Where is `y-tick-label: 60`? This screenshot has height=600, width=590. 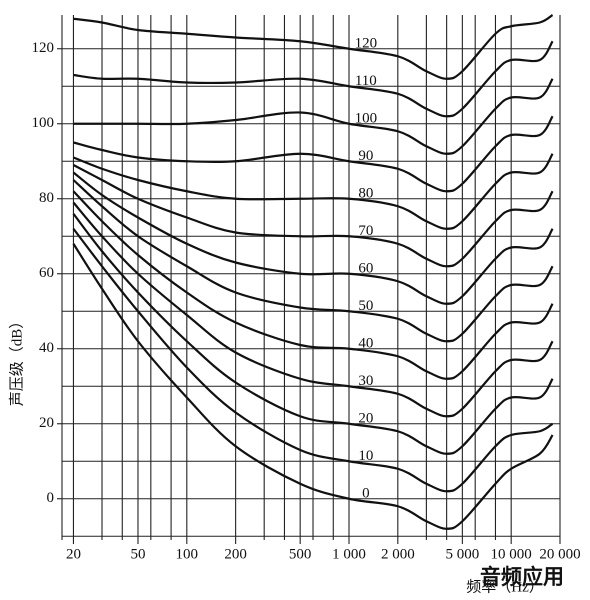 y-tick-label: 60 is located at coordinates (46, 273).